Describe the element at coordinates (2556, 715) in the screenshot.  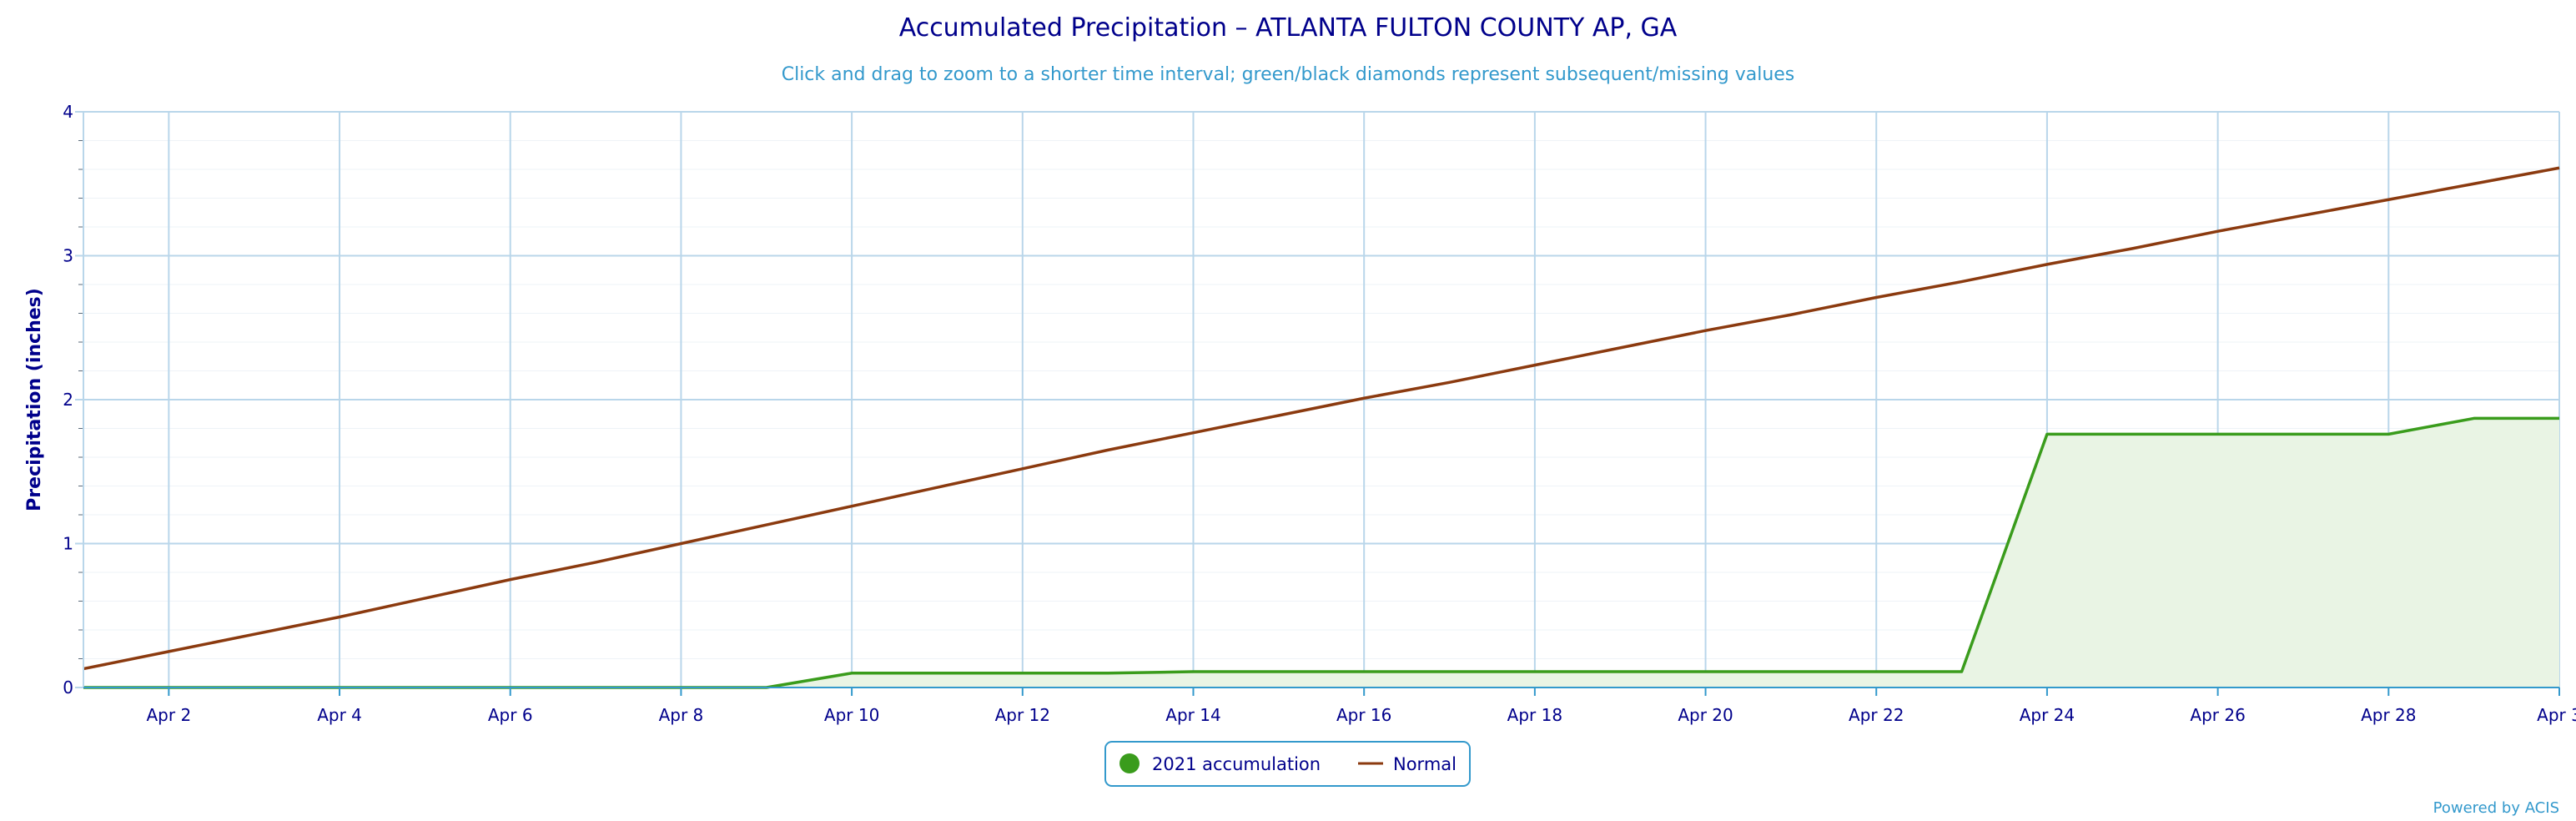
I see `x-tick-label: Apr 3` at that location.